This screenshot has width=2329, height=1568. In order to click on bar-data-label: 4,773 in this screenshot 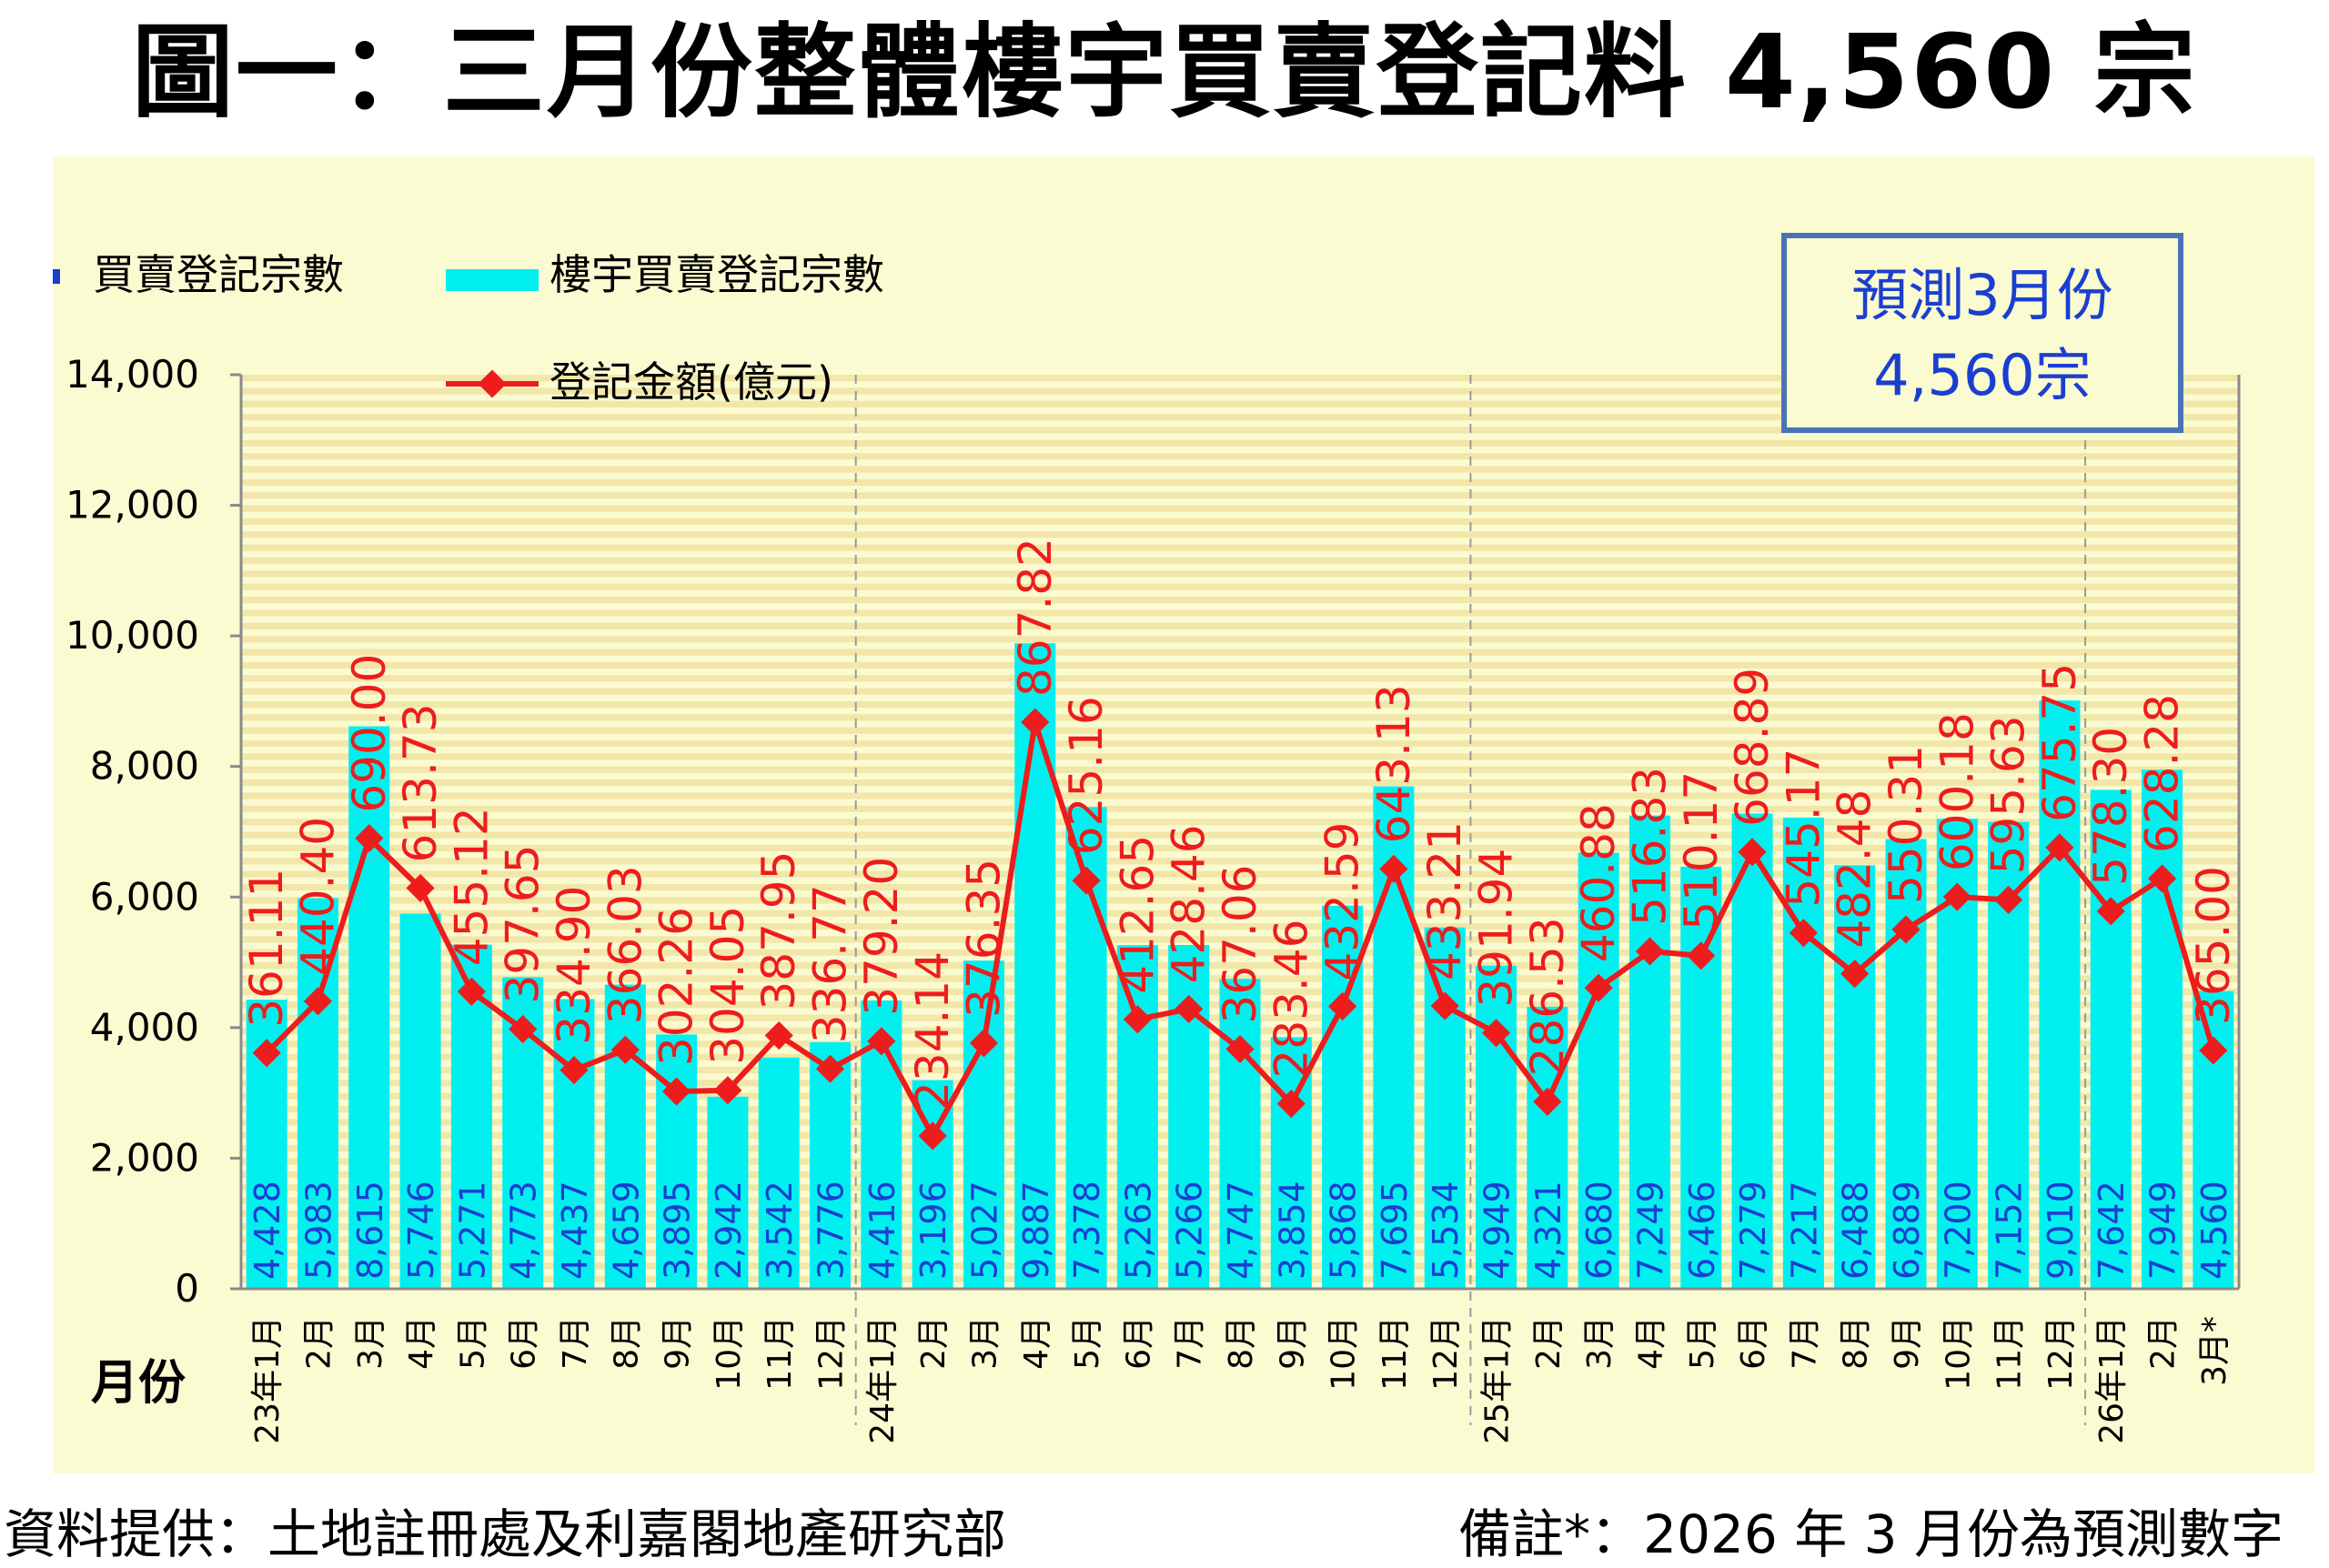, I will do `click(524, 1230)`.